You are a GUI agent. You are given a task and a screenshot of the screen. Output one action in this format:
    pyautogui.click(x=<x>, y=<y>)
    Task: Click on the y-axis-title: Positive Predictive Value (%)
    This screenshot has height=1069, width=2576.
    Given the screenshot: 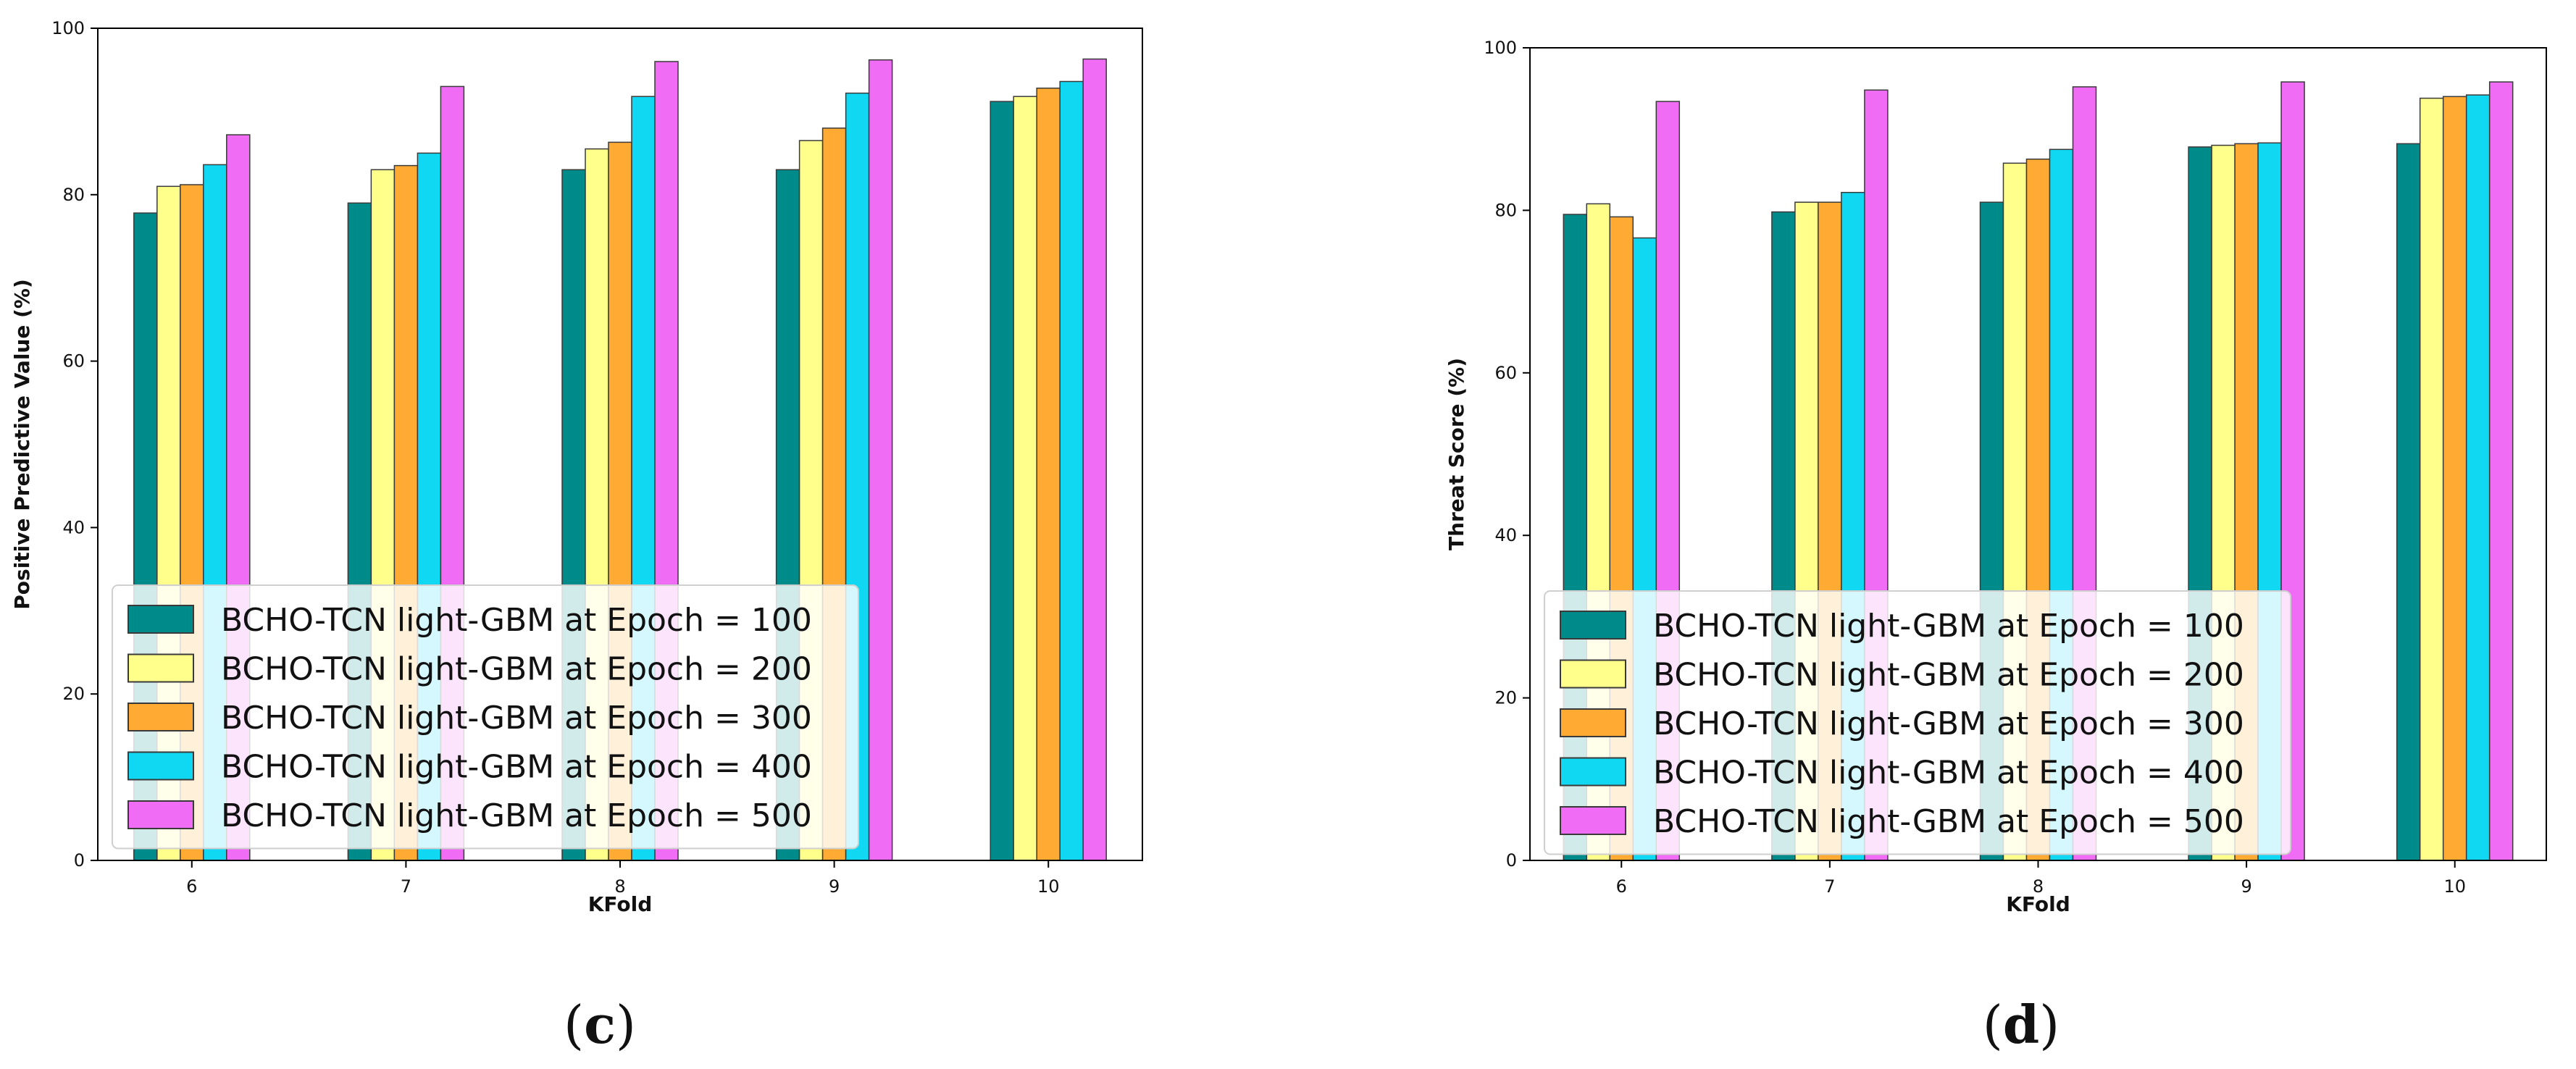 What is the action you would take?
    pyautogui.click(x=22, y=444)
    